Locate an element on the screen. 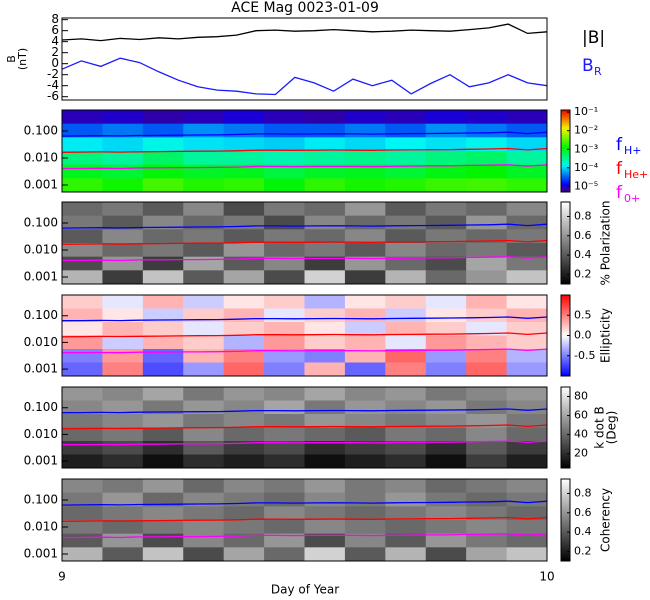  colorbar-frame is located at coordinates (565, 151).